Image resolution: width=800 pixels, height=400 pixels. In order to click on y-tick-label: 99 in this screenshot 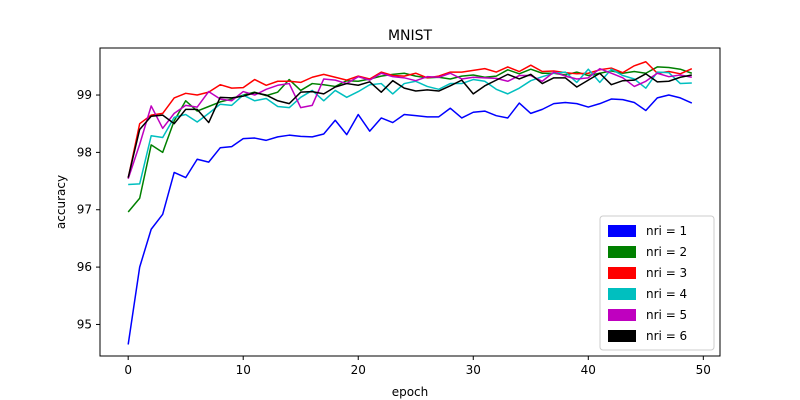, I will do `click(84, 95)`.